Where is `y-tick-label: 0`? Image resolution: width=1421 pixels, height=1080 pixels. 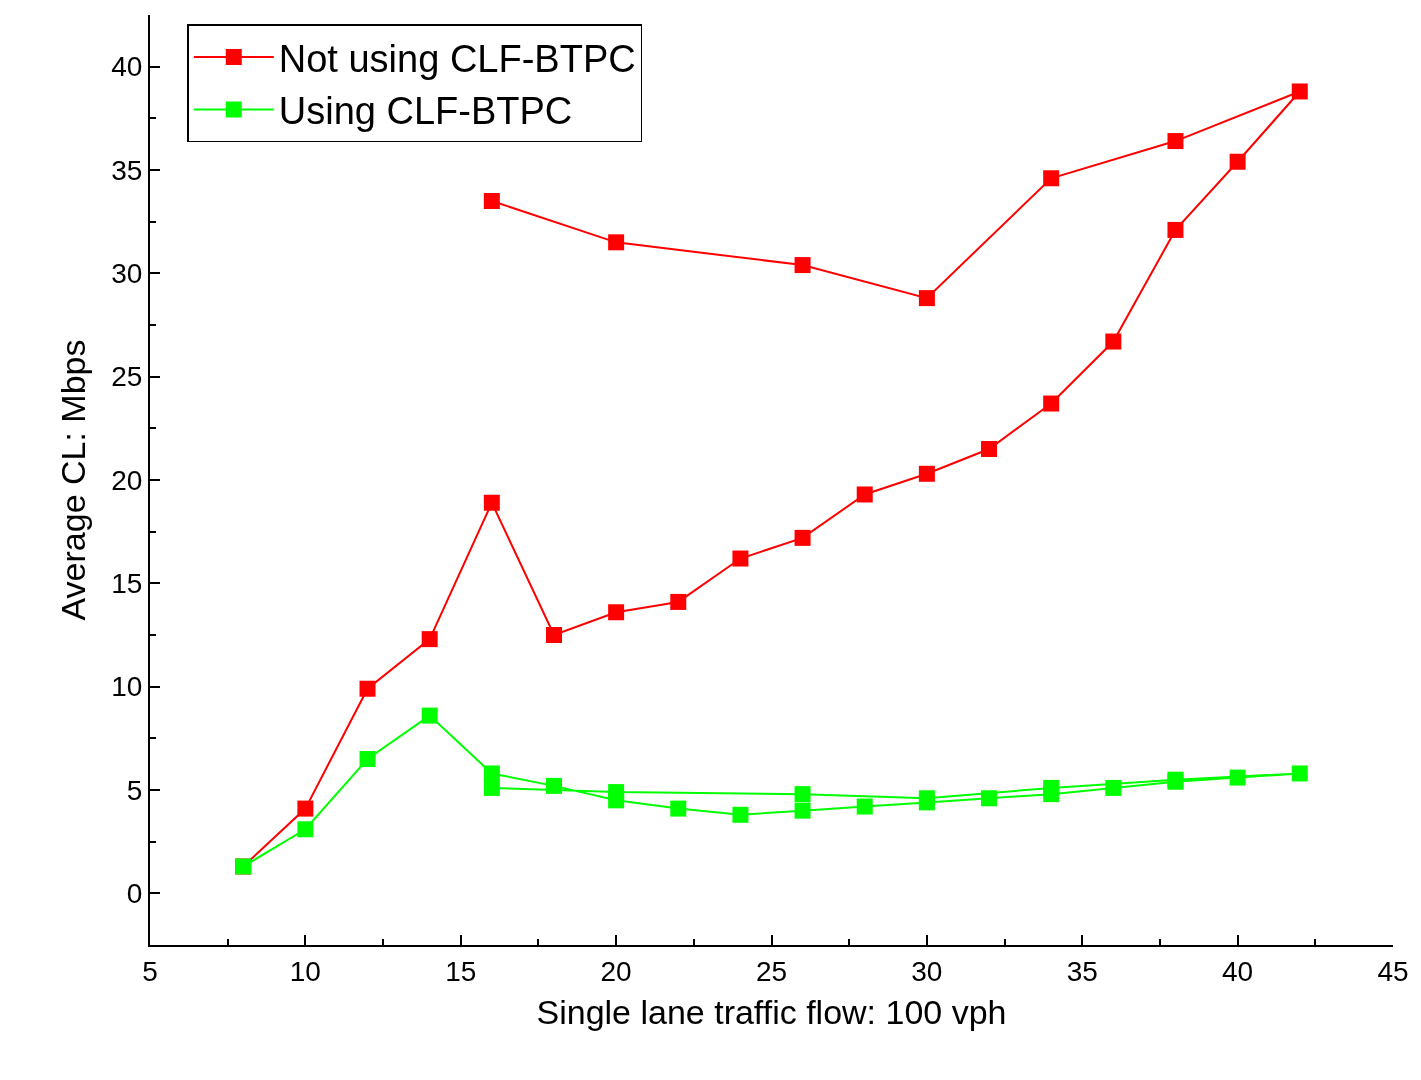
y-tick-label: 0 is located at coordinates (134, 894).